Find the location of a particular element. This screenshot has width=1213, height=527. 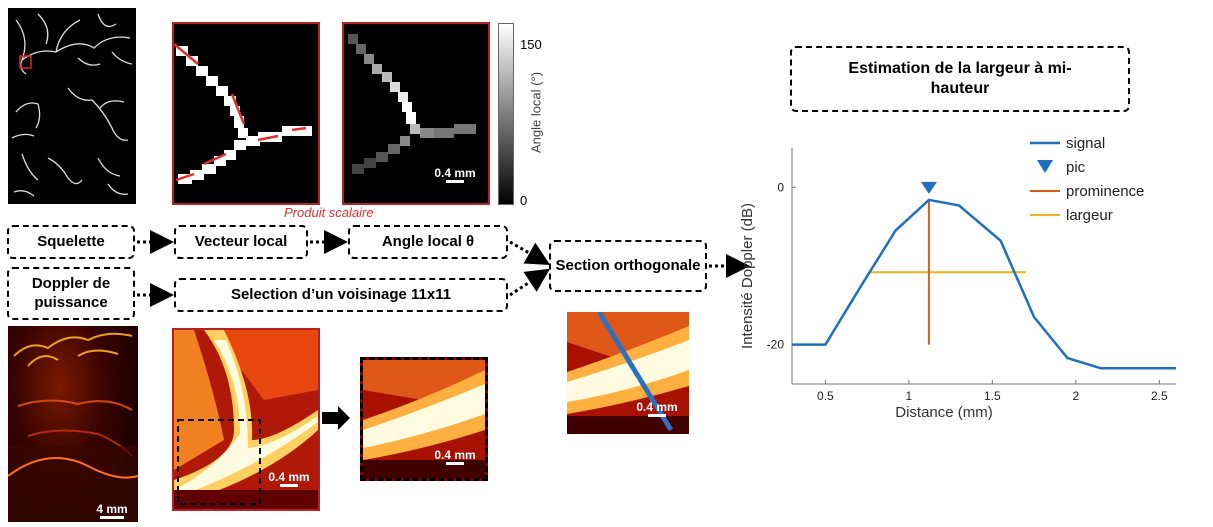

annotation-produit-scalaire: Produit scalaire is located at coordinates (329, 212).